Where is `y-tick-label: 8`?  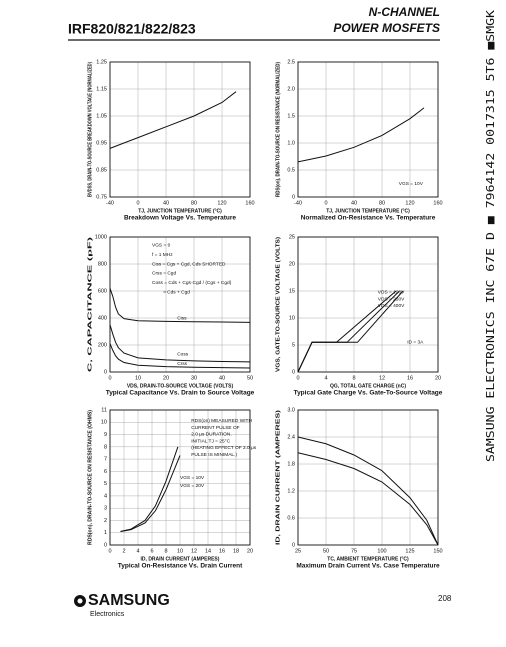
y-tick-label: 8 is located at coordinates (105, 447).